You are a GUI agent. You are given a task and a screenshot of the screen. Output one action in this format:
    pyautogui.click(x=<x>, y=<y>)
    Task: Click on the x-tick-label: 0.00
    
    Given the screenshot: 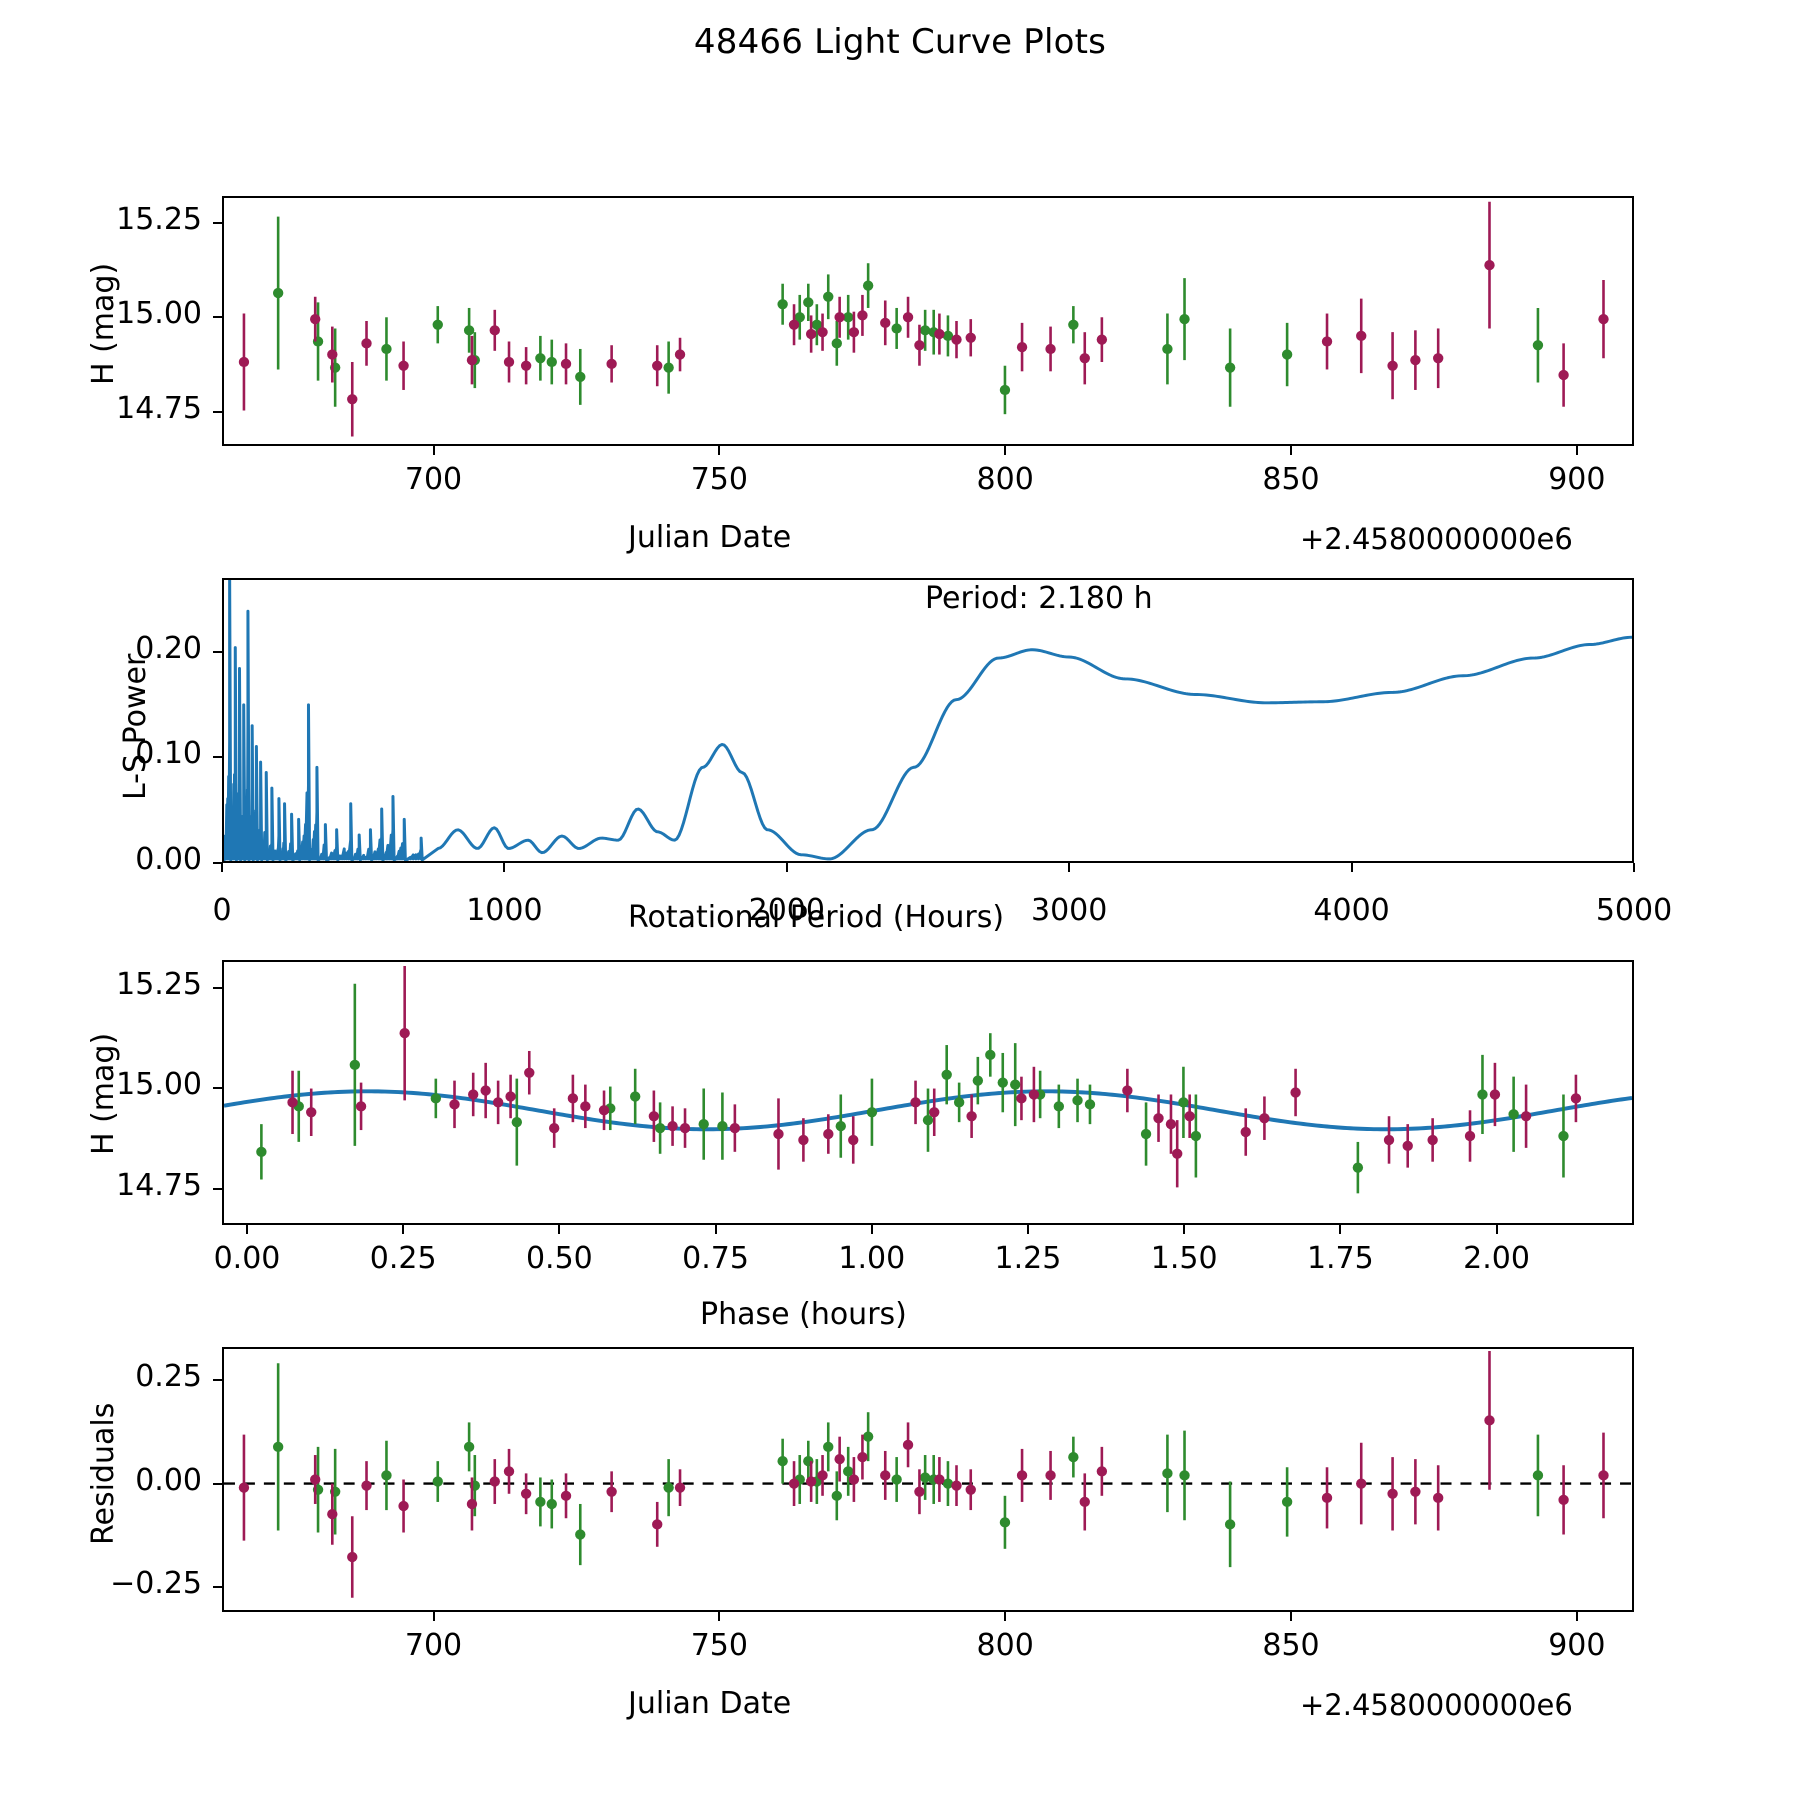 What is the action you would take?
    pyautogui.click(x=247, y=1258)
    